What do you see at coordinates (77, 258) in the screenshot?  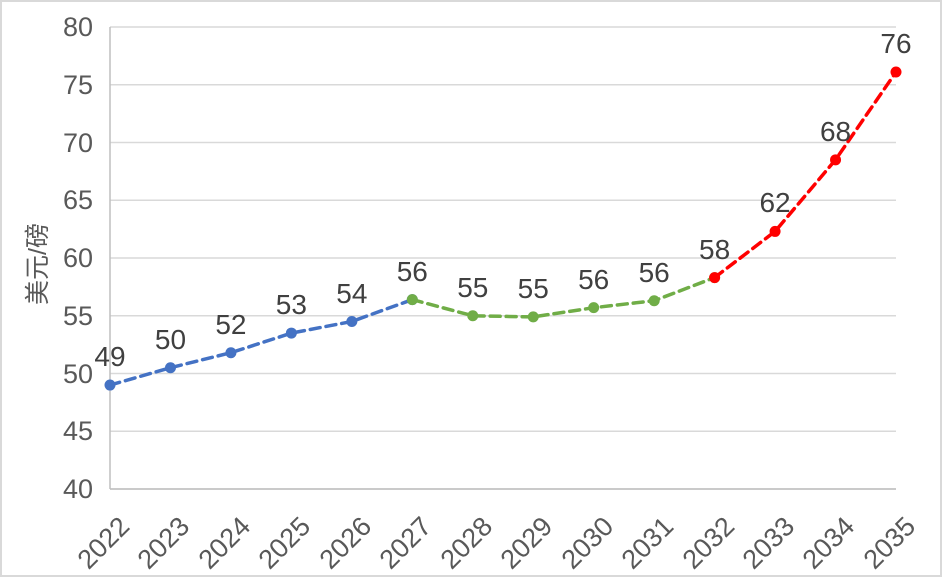 I see `y-tick-label: 60` at bounding box center [77, 258].